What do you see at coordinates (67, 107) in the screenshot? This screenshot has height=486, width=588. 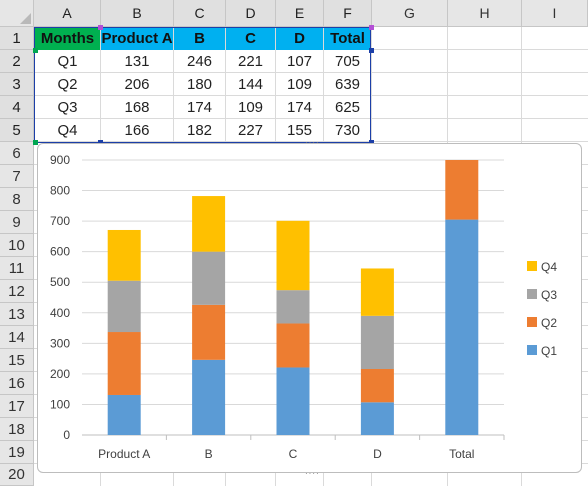 I see `cell-month: Q3` at bounding box center [67, 107].